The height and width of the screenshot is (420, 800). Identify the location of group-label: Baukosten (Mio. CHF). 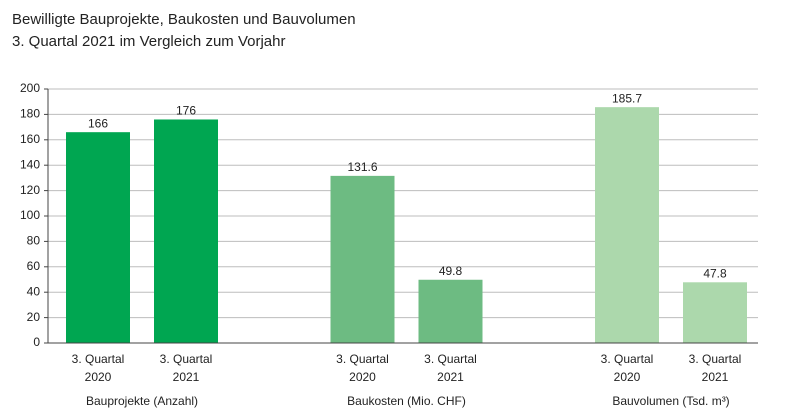
(406, 401).